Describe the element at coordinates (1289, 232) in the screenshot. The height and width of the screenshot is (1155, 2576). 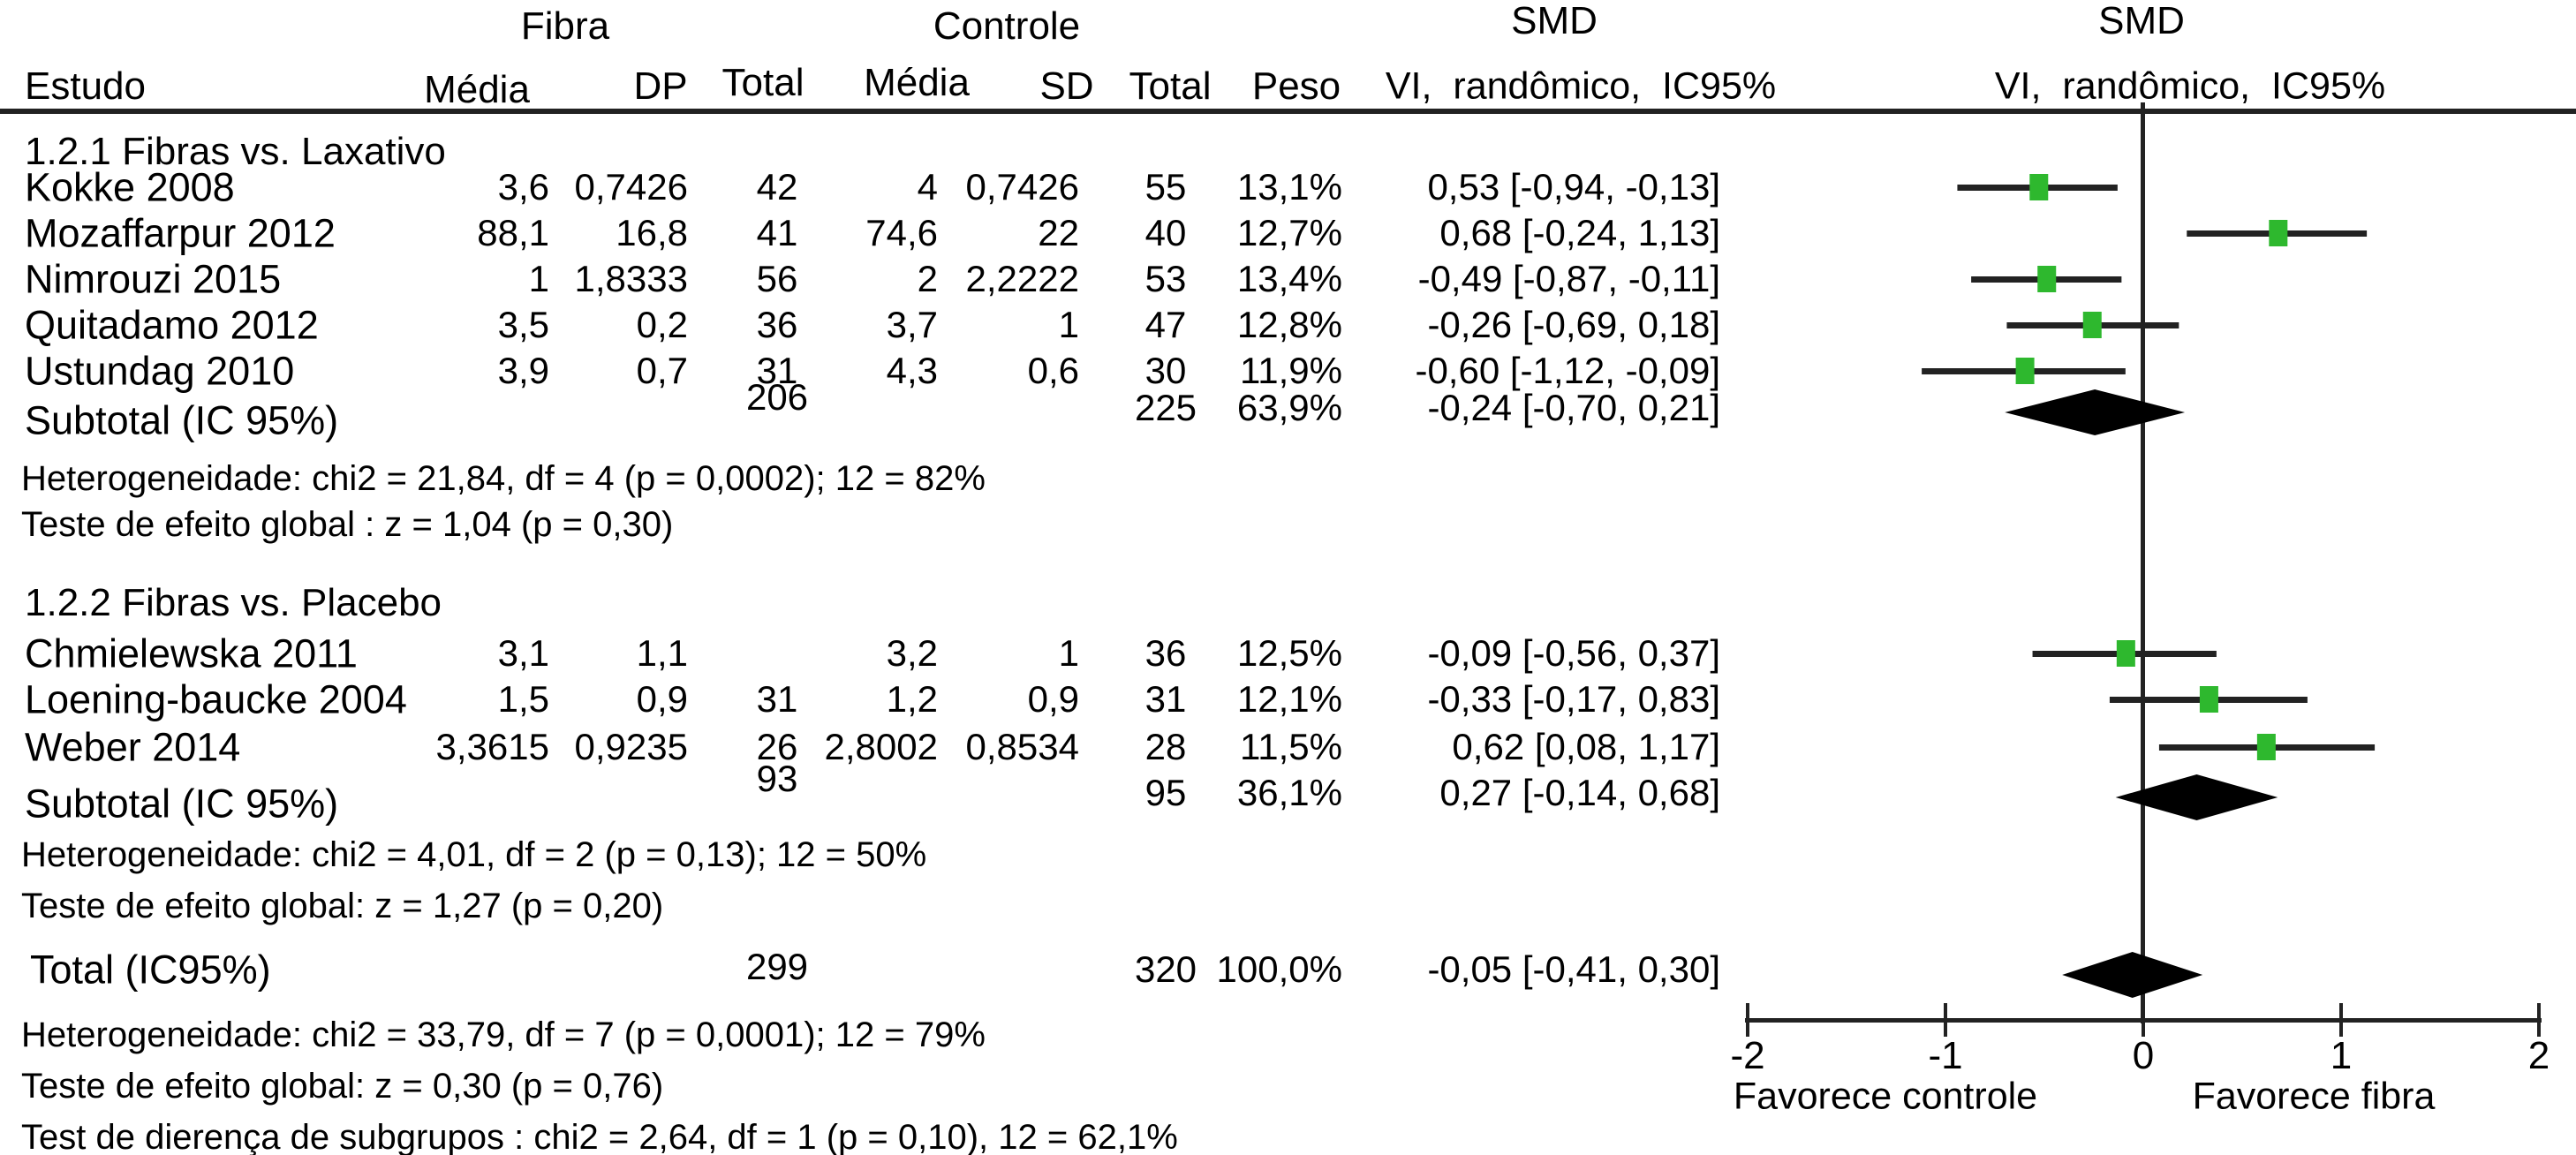
I see `cell-weight: 12,7%` at that location.